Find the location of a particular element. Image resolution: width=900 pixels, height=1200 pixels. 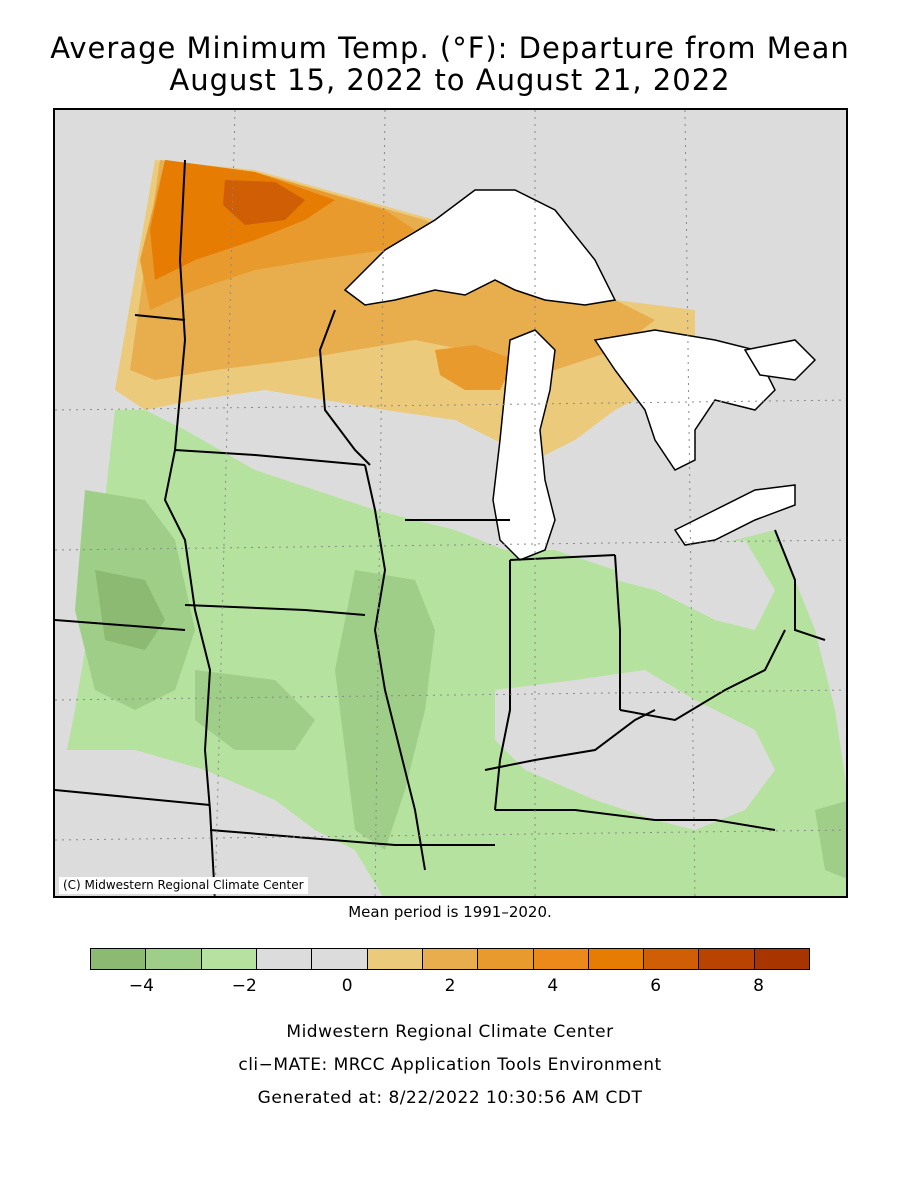

lake-superior is located at coordinates (480, 247).